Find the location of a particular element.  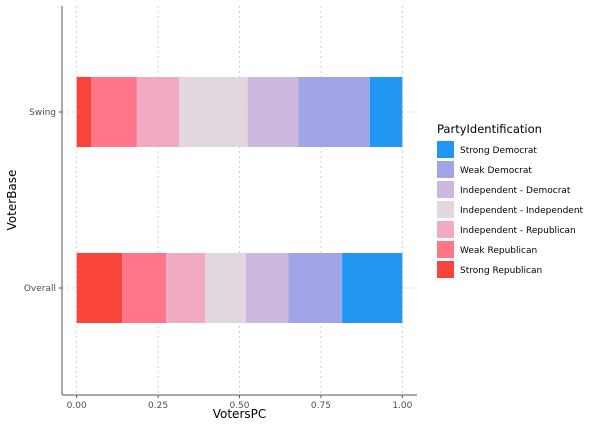

legend-title: PartyIdentification is located at coordinates (489, 129).